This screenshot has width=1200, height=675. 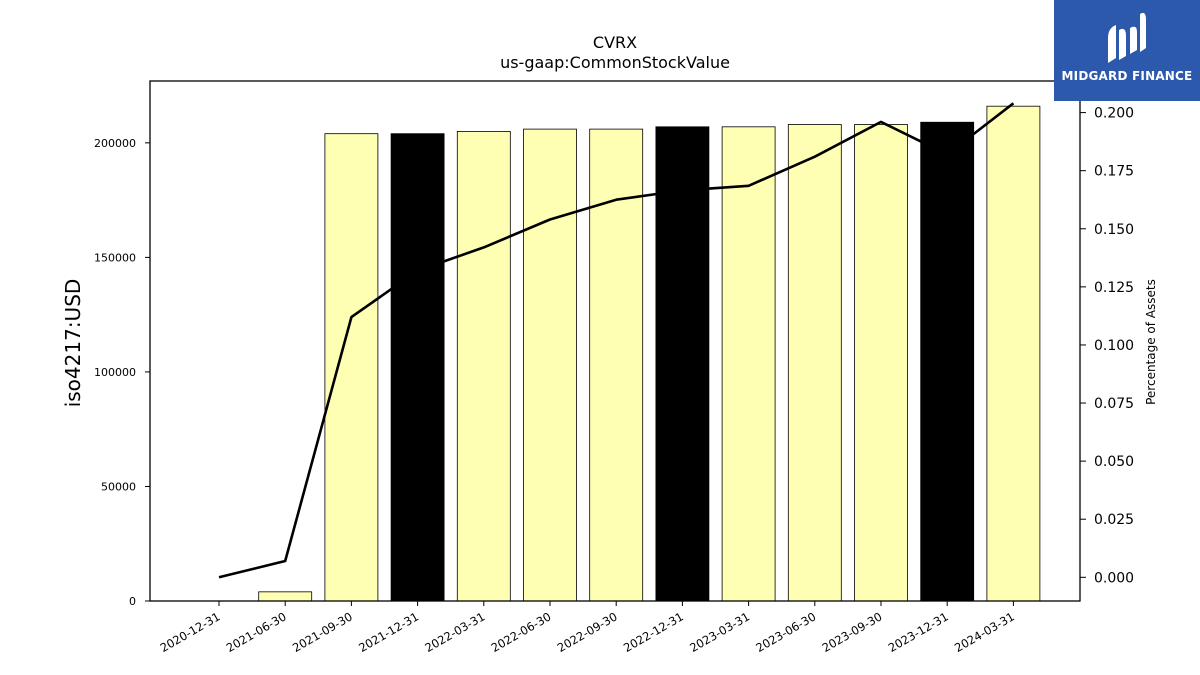 I want to click on y2-tick-label: 0.125, so click(x=1114, y=288).